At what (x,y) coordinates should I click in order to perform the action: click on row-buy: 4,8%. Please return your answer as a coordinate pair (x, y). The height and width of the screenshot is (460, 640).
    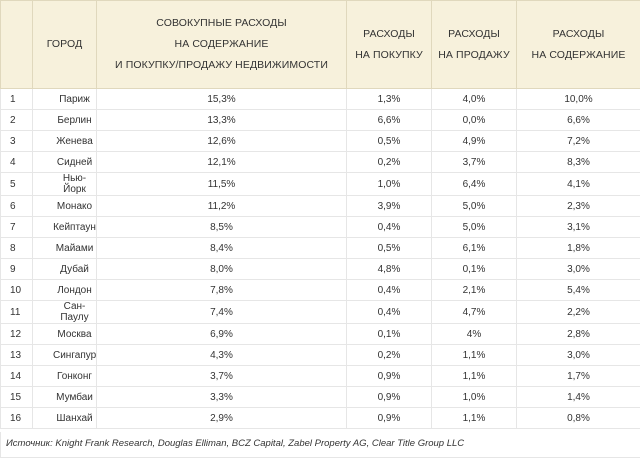
    Looking at the image, I should click on (389, 269).